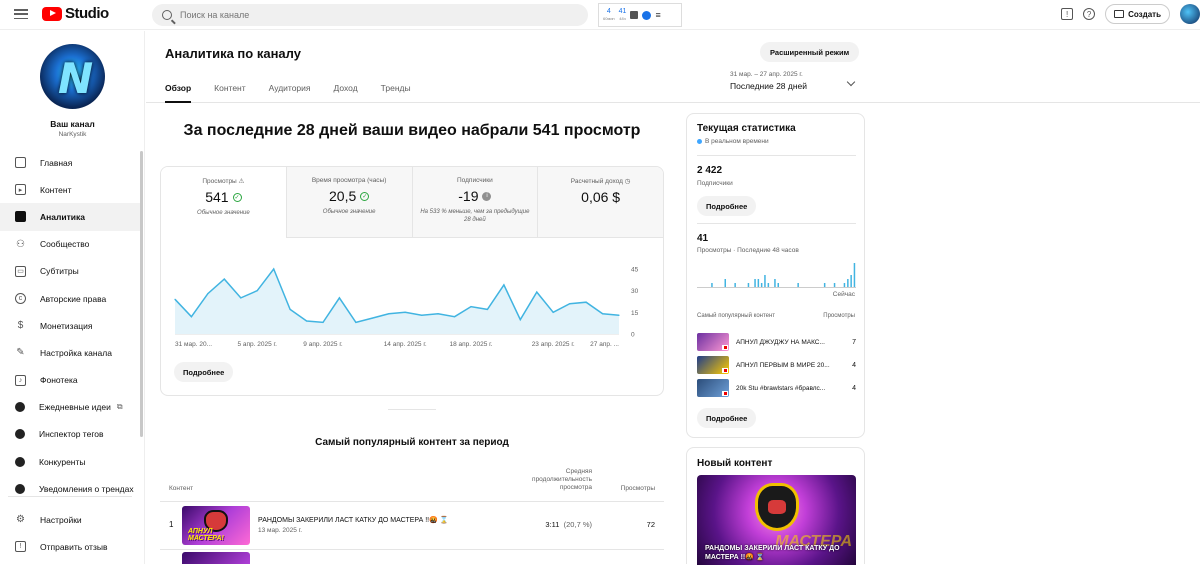  Describe the element at coordinates (1067, 14) in the screenshot. I see `feedback-icon: !` at that location.